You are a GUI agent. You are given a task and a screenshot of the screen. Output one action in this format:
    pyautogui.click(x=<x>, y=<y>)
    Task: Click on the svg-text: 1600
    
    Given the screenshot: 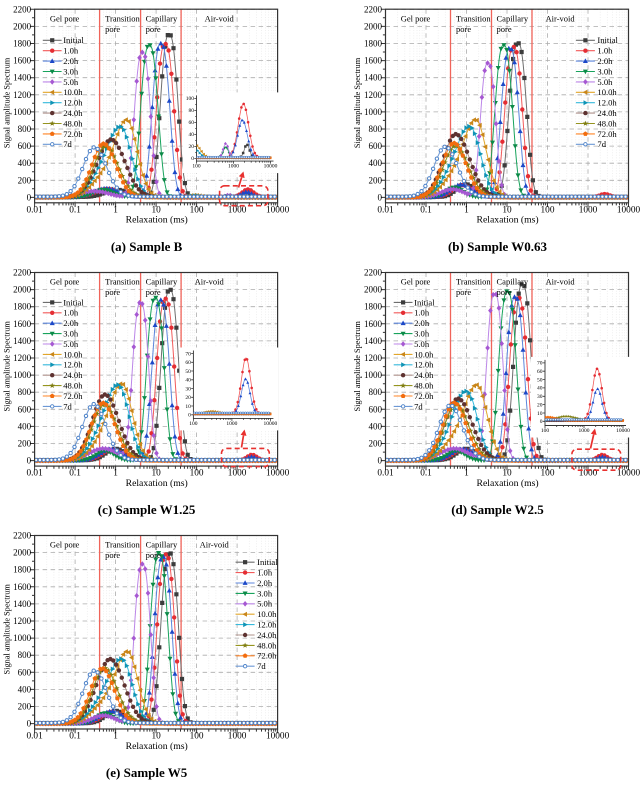 What is the action you would take?
    pyautogui.click(x=22, y=61)
    